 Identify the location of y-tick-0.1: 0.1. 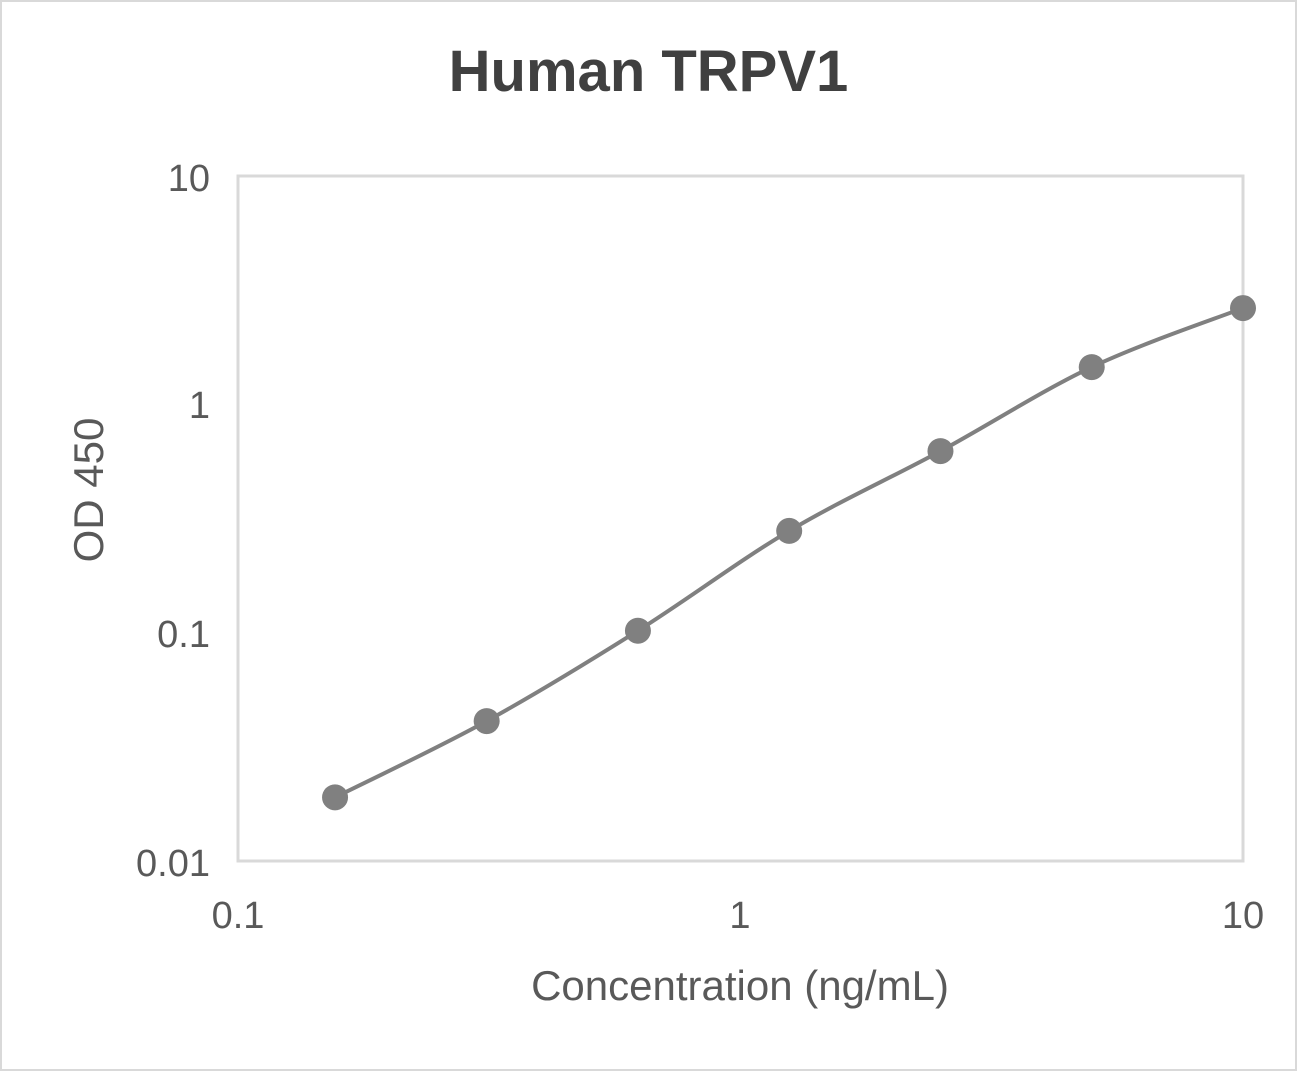
(183, 635).